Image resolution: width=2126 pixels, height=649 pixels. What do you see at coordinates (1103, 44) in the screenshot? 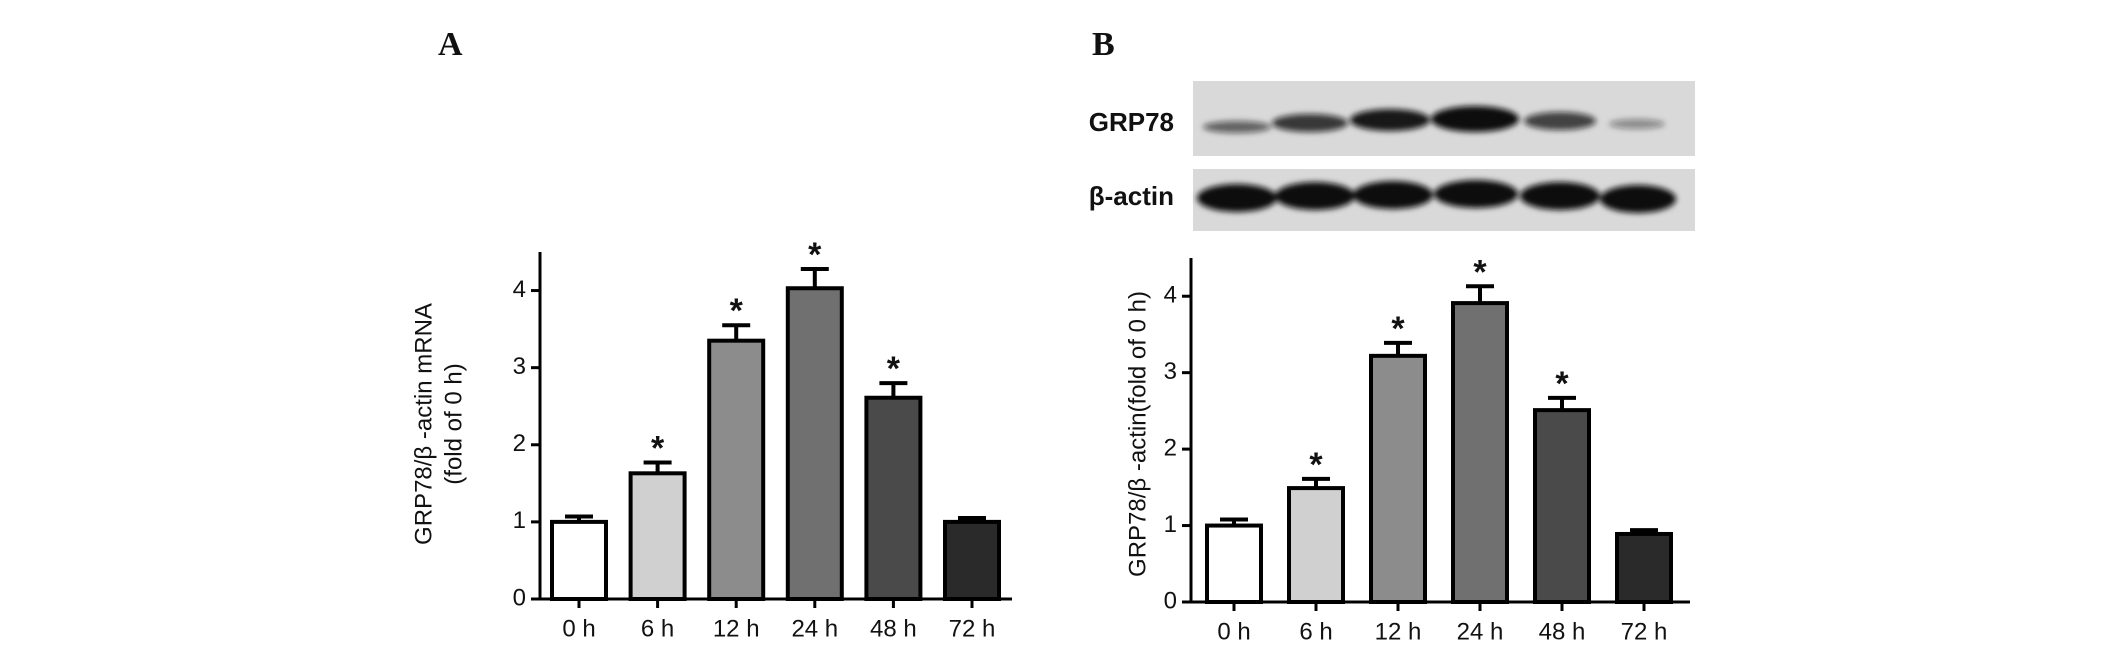
I see `panel-label: B` at bounding box center [1103, 44].